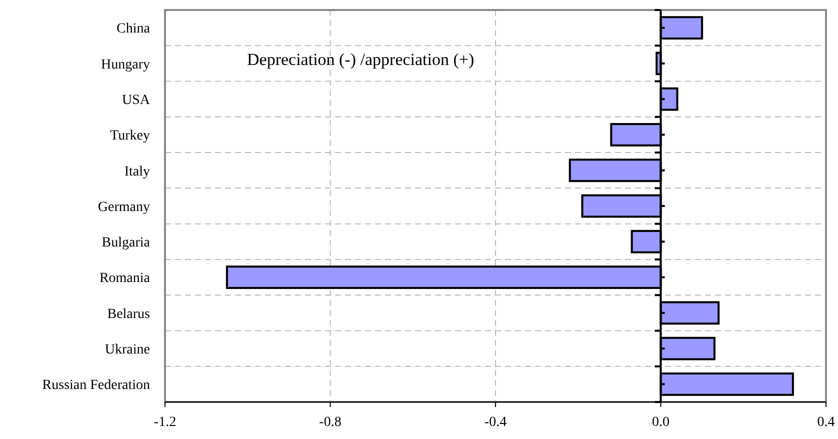 The width and height of the screenshot is (838, 439). Describe the element at coordinates (130, 136) in the screenshot. I see `y-tick-label: Turkey` at that location.